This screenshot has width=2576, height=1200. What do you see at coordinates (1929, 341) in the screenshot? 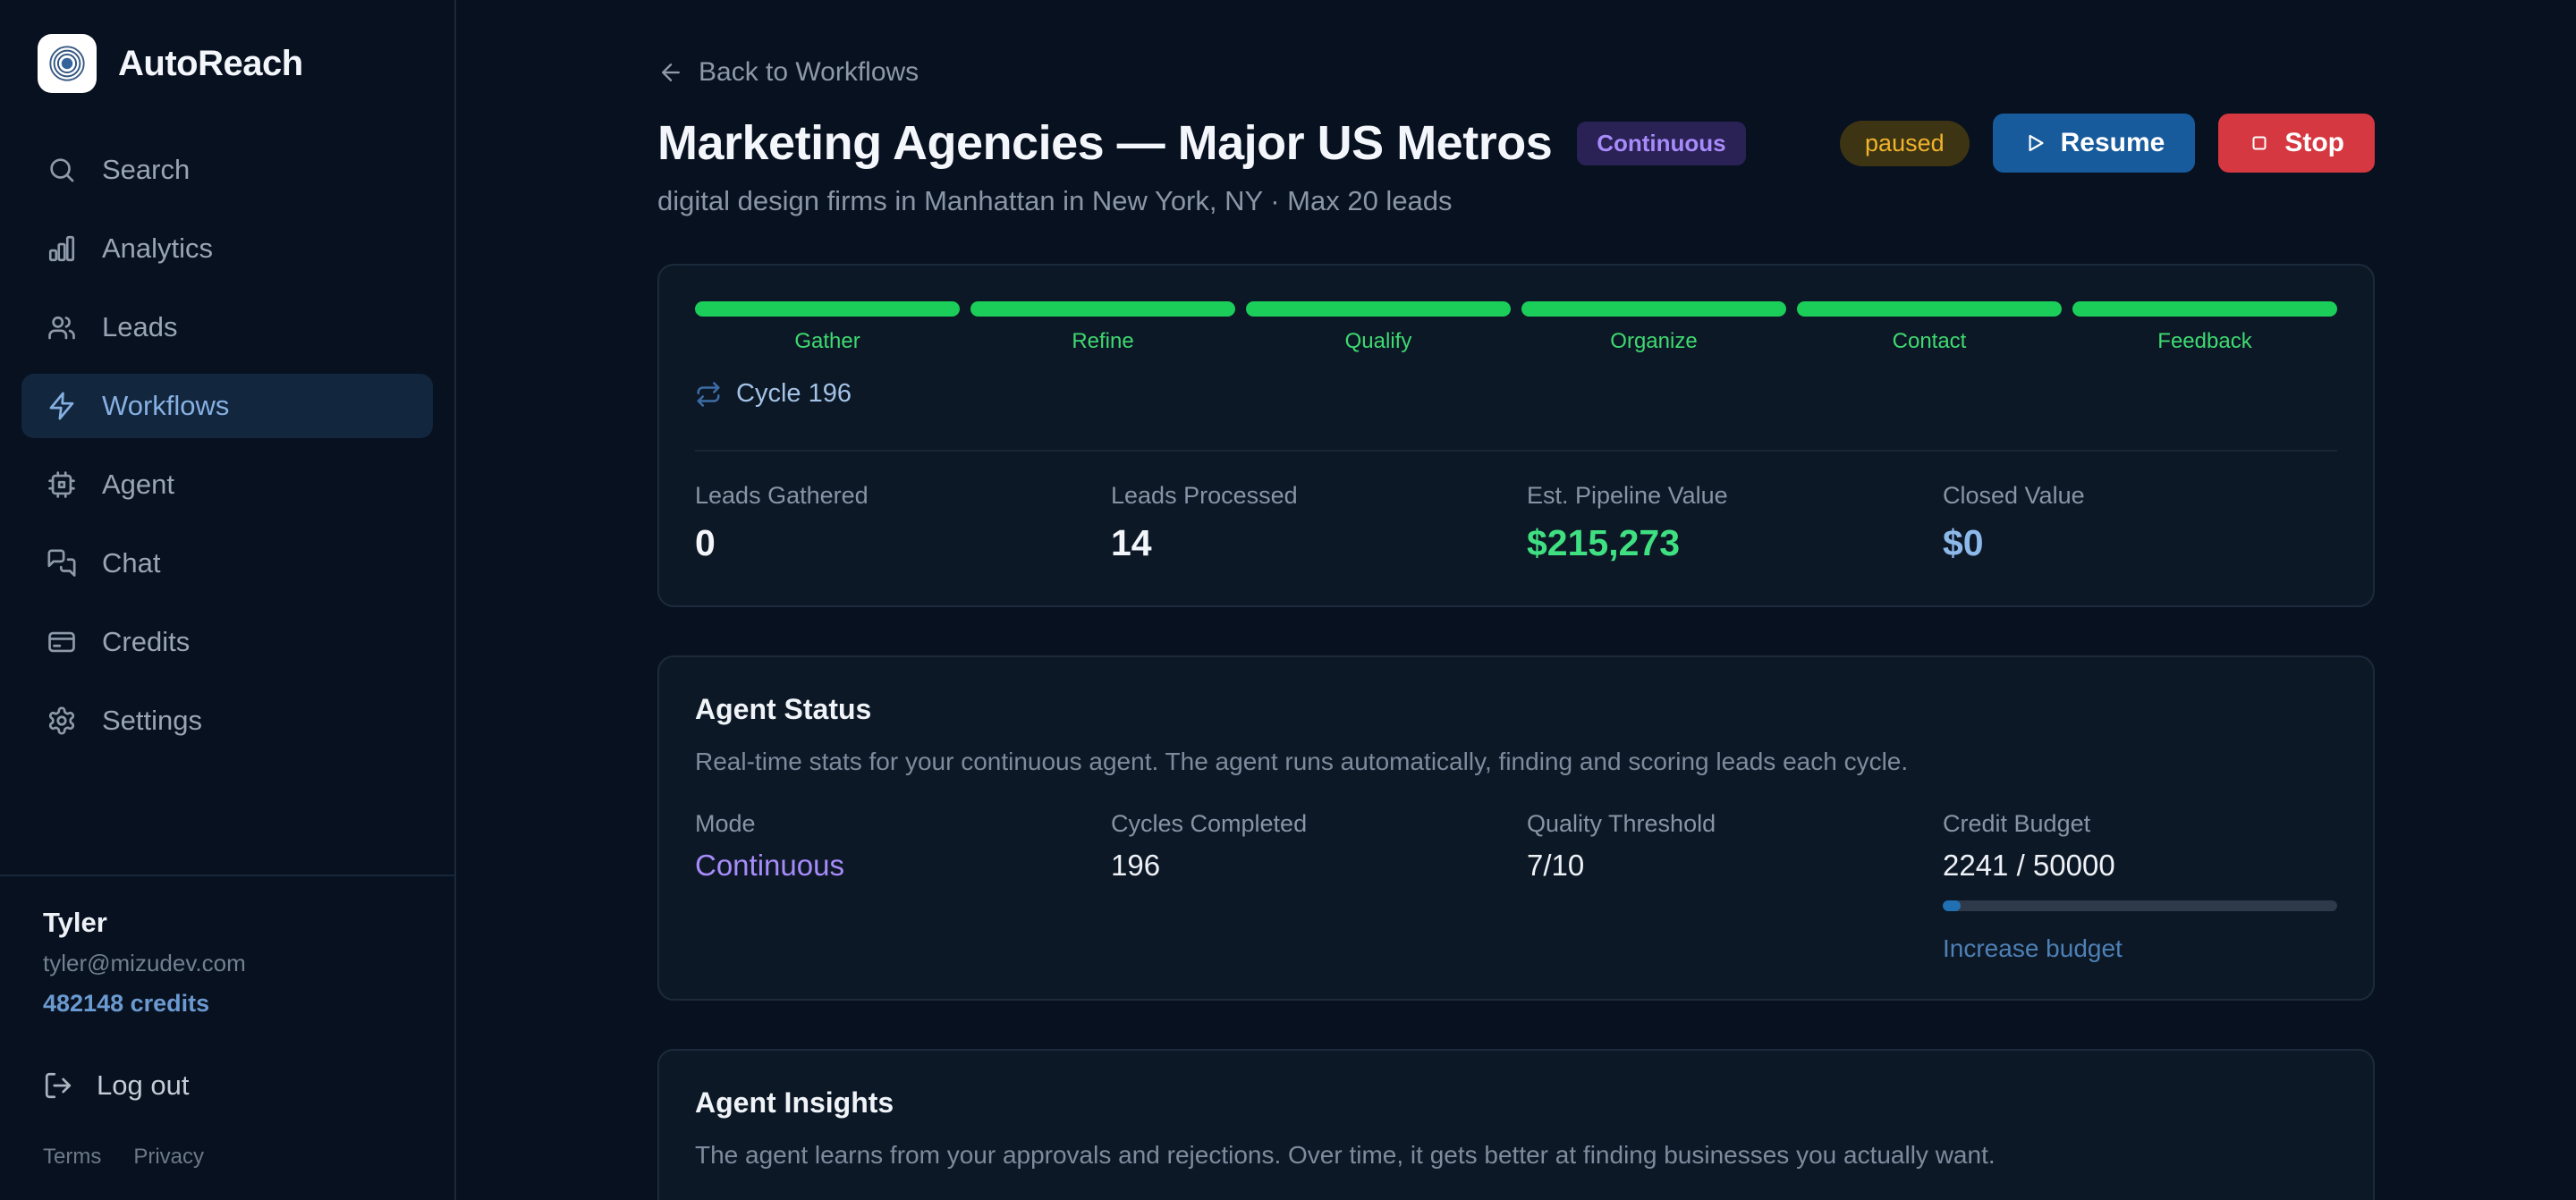
I see `stage-label: Contact` at bounding box center [1929, 341].